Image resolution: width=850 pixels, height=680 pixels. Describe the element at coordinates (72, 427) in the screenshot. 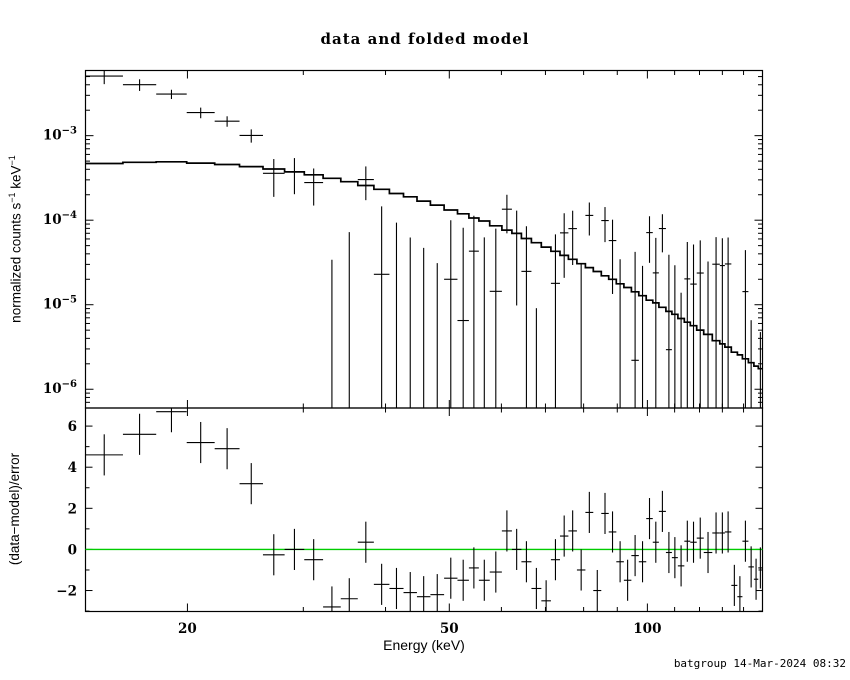

I see `y2-tick-label: 6` at that location.